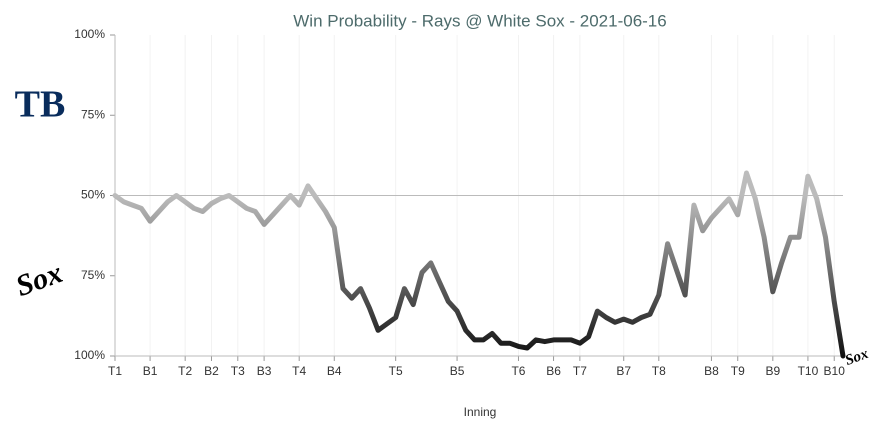 The height and width of the screenshot is (427, 887). I want to click on x-tick-label: T10, so click(808, 371).